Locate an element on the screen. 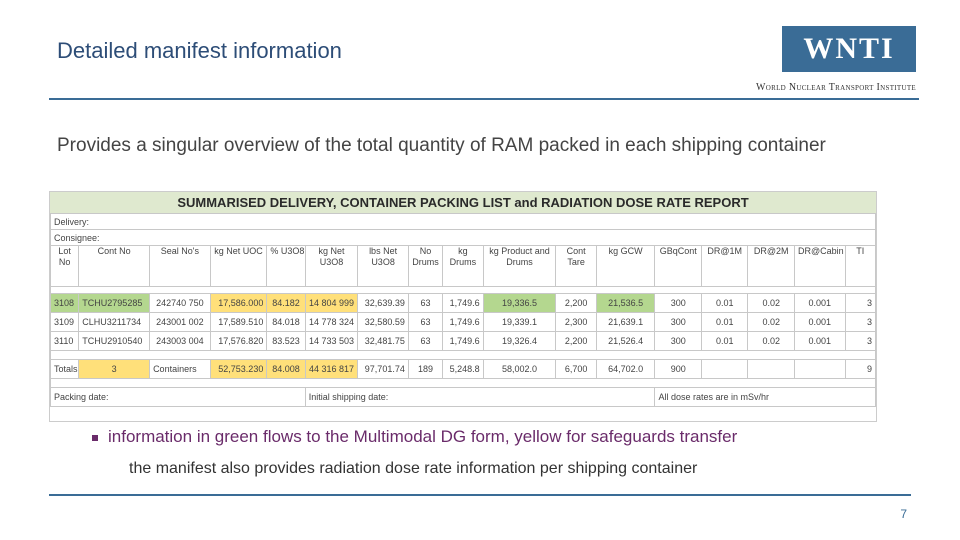 This screenshot has width=960, height=540. cont-no-cell: CLHU3211734 is located at coordinates (114, 322).